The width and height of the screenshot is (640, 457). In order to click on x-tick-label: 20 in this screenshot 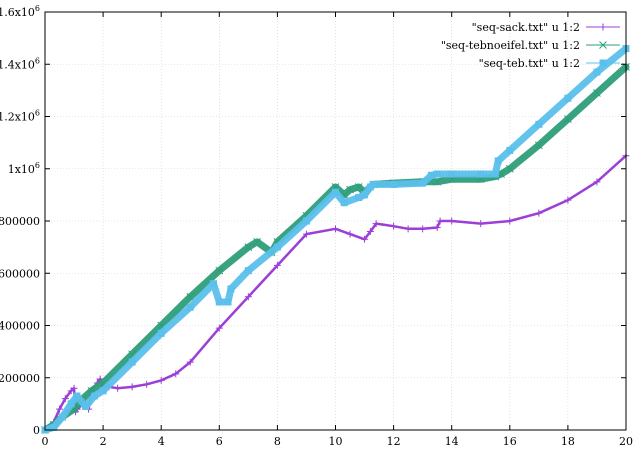, I will do `click(626, 441)`.